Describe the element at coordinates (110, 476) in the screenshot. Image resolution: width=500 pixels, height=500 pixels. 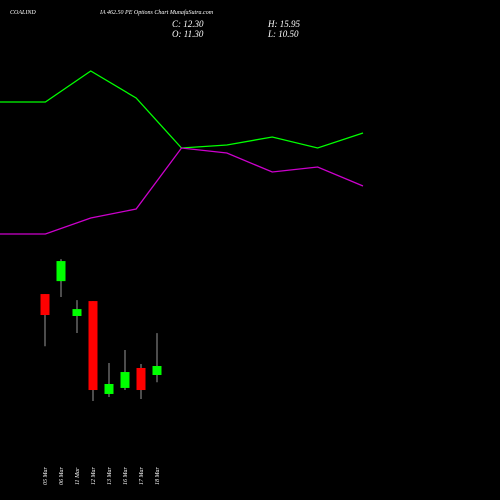
I see `x-tick-label: 13 Mar` at that location.